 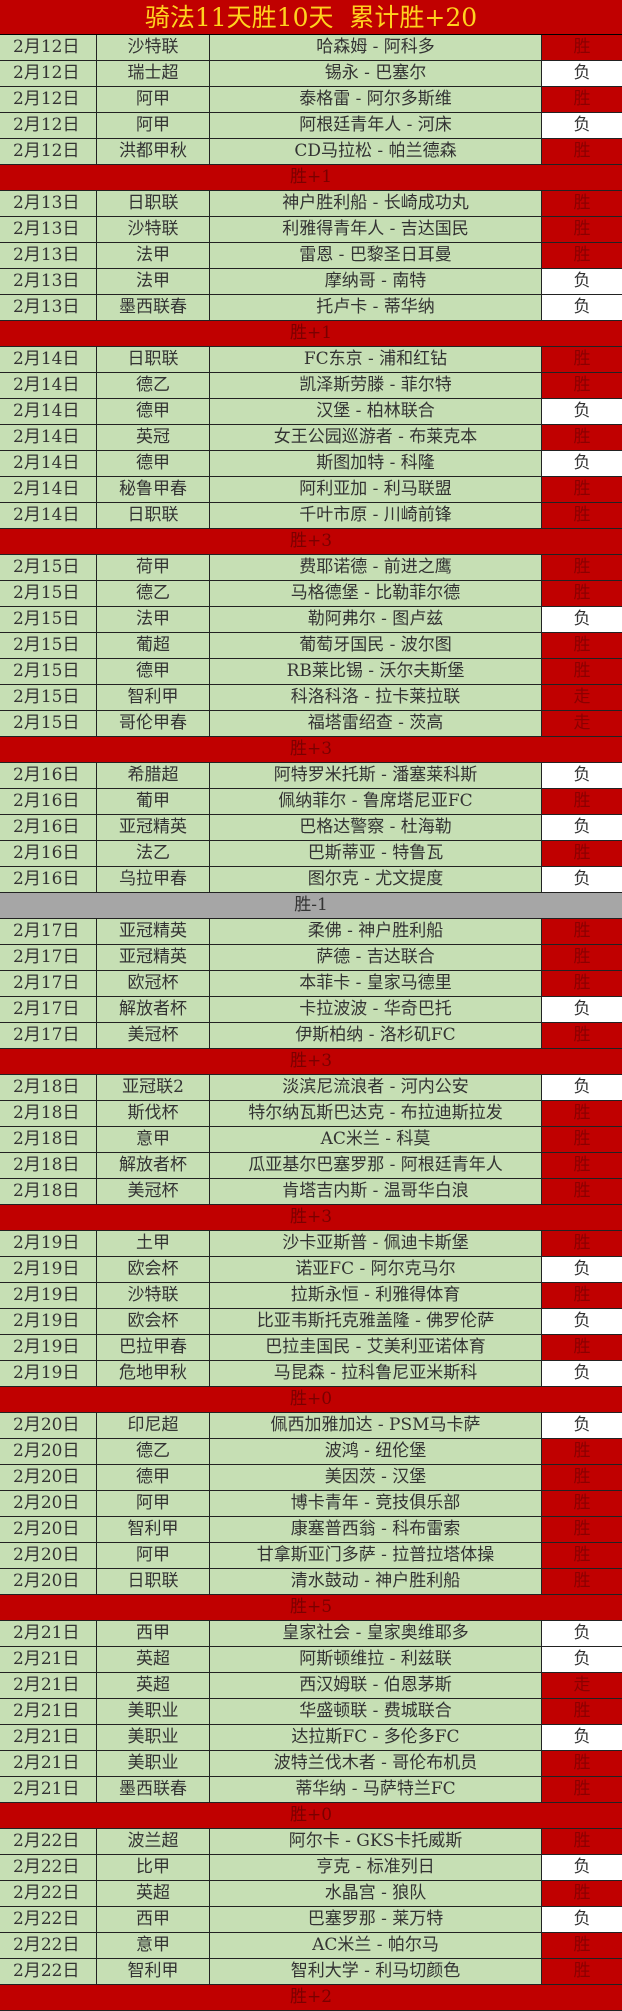 What do you see at coordinates (48, 1373) in the screenshot?
I see `date-cell: 2月19日` at bounding box center [48, 1373].